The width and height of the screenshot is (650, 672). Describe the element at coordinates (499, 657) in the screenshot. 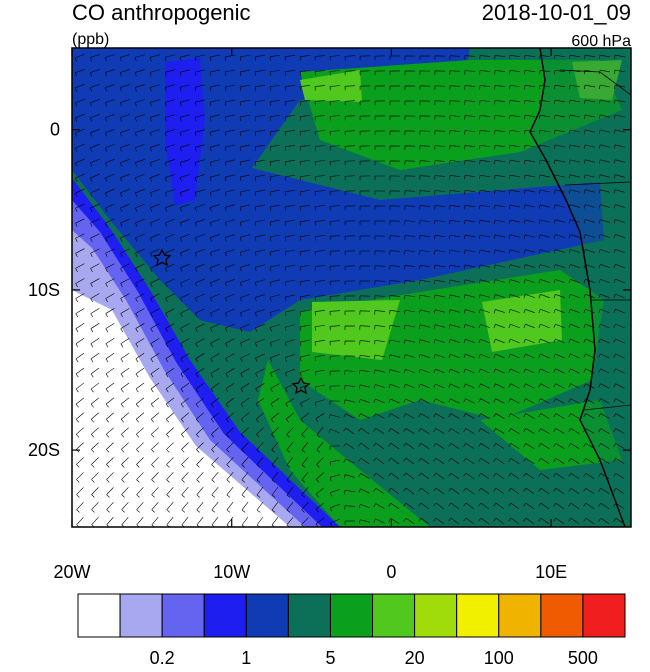

I see `colorbar-label: 100` at that location.